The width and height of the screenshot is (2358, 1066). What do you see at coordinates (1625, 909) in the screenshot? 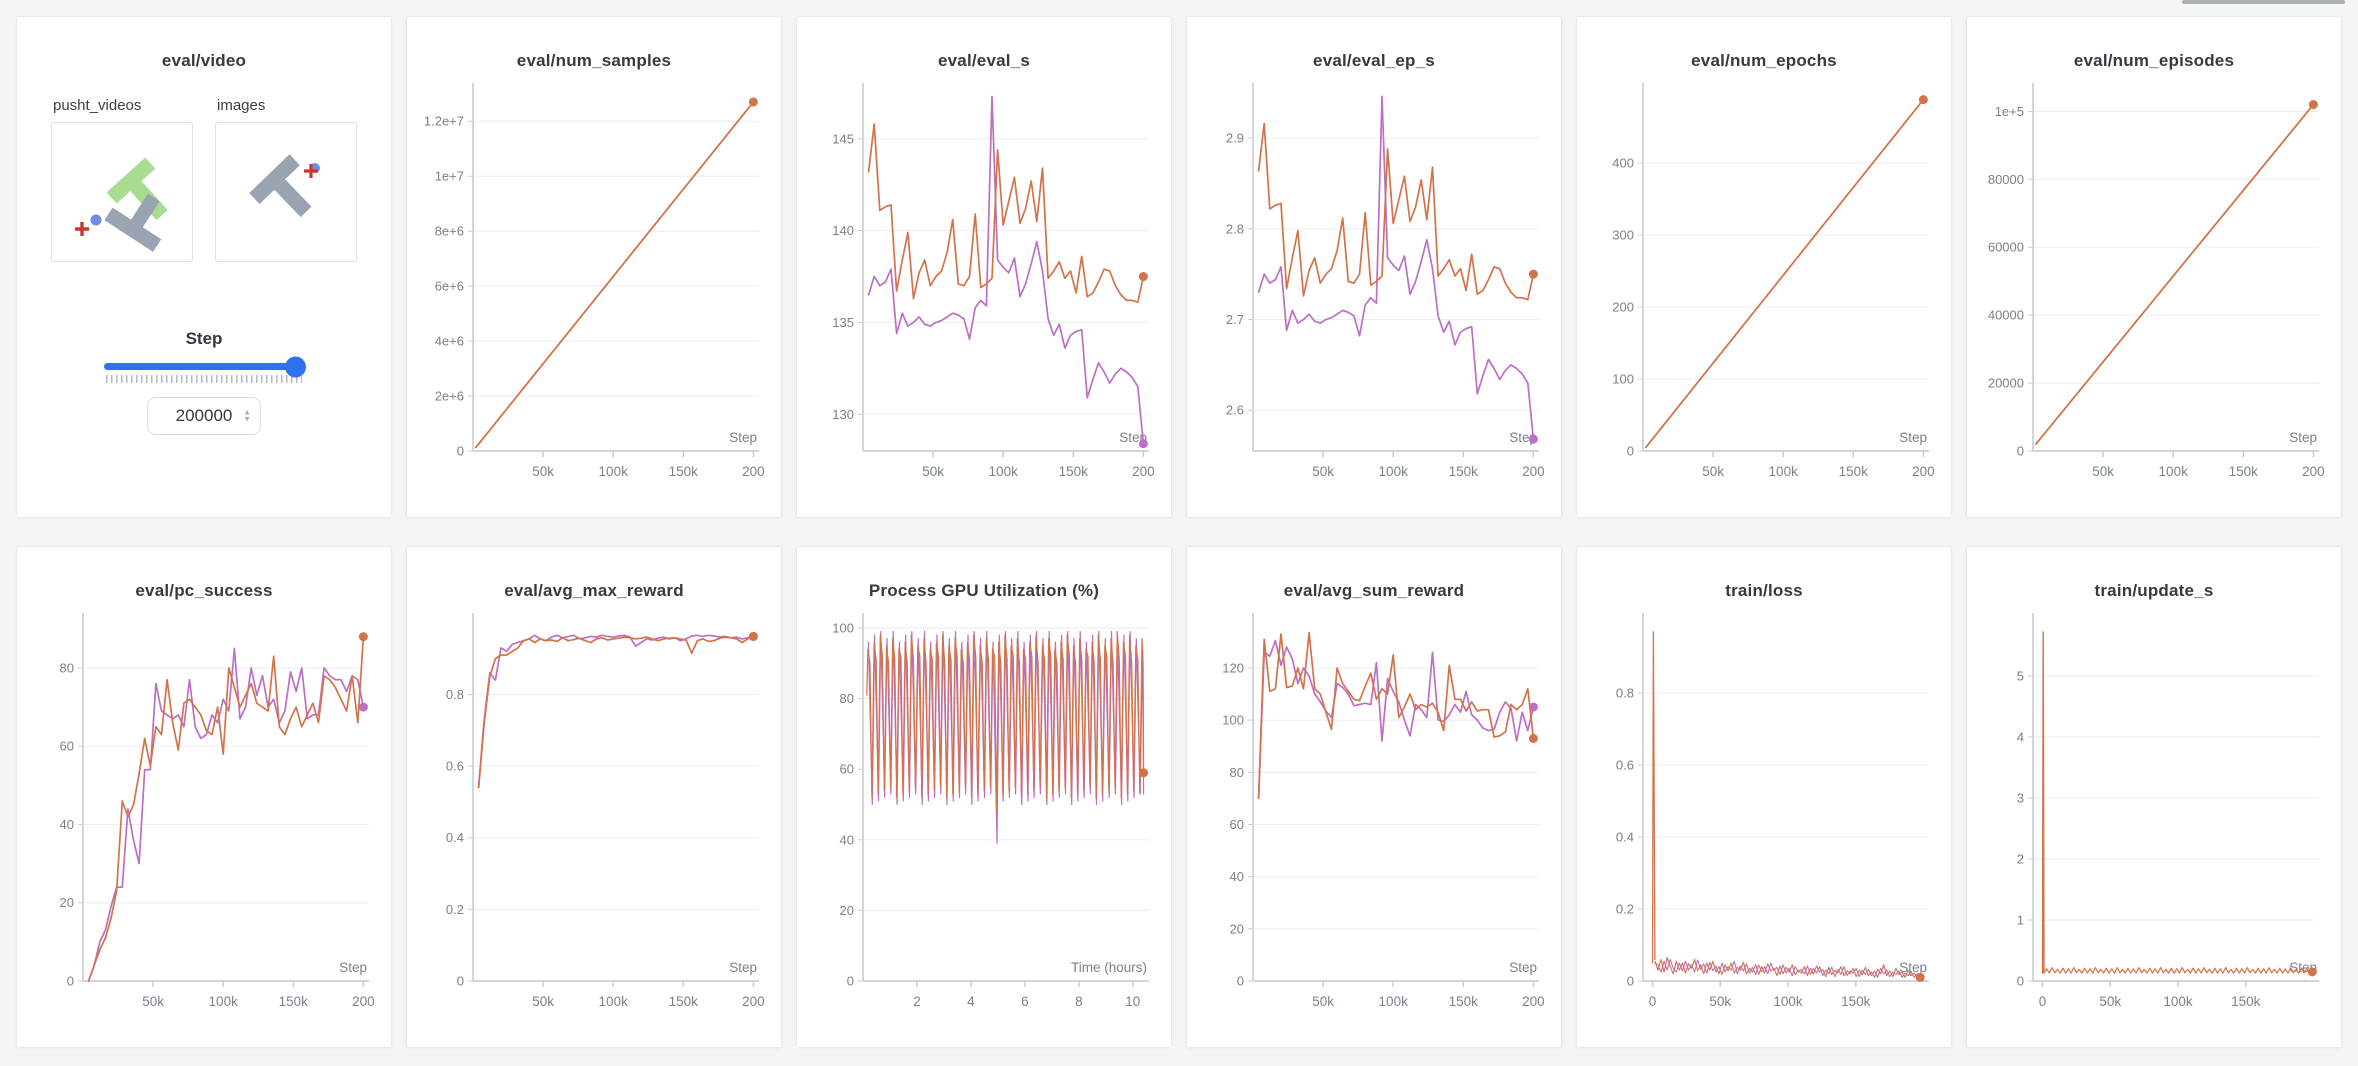
I see `svg-text: 0.2` at bounding box center [1625, 909].